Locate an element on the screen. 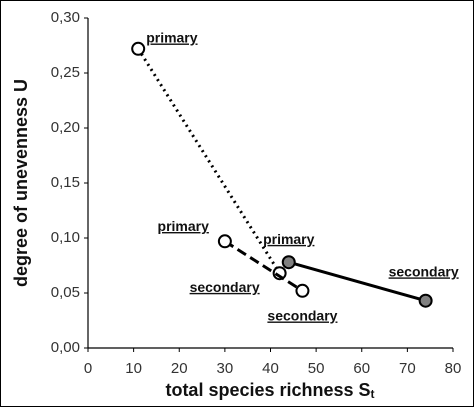  x-tick-label: 30 is located at coordinates (225, 368).